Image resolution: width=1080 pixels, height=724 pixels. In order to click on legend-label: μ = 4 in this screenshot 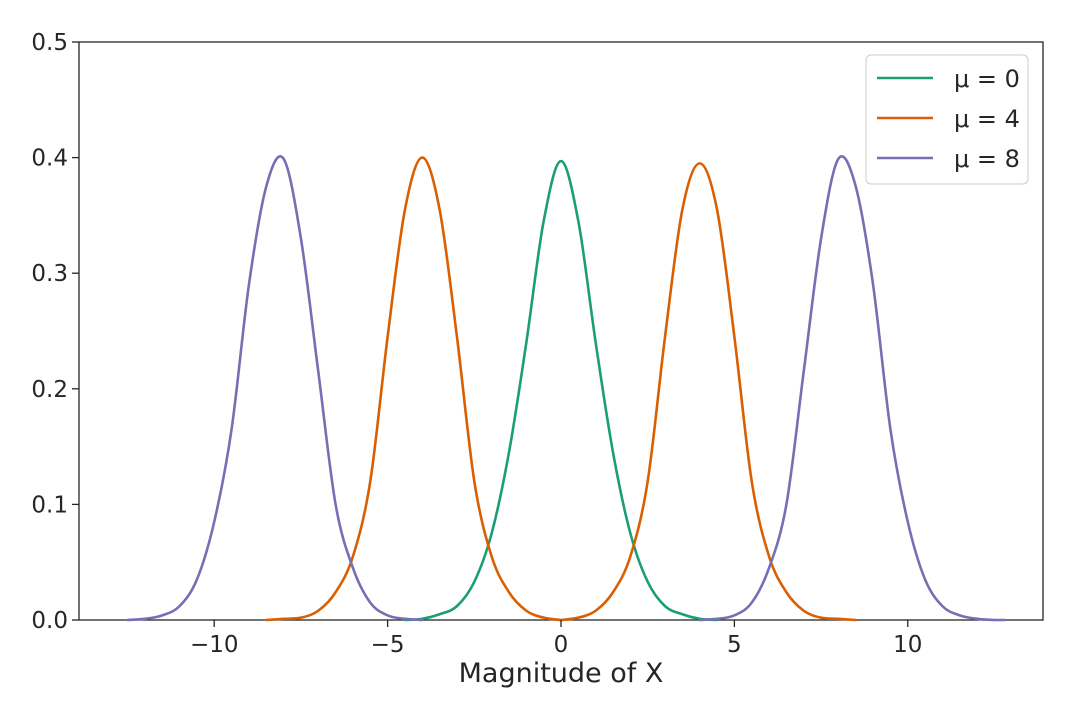, I will do `click(987, 119)`.